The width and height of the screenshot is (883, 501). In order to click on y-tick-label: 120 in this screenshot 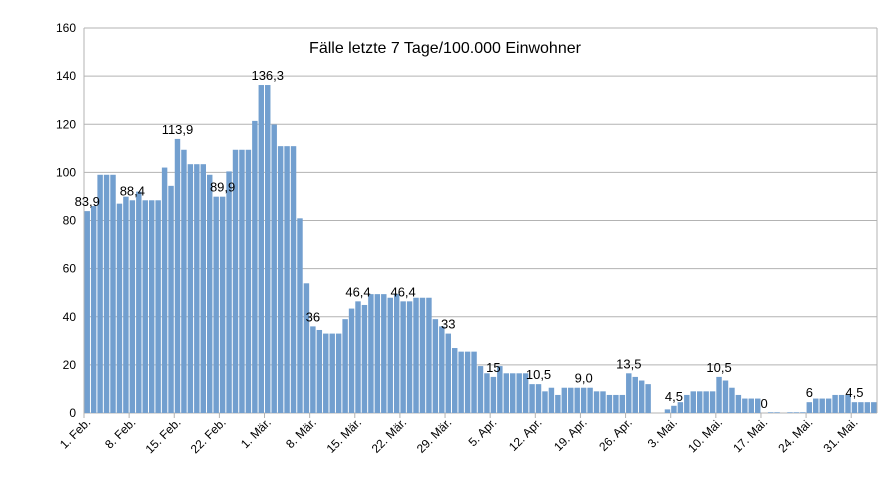, I will do `click(66, 124)`.